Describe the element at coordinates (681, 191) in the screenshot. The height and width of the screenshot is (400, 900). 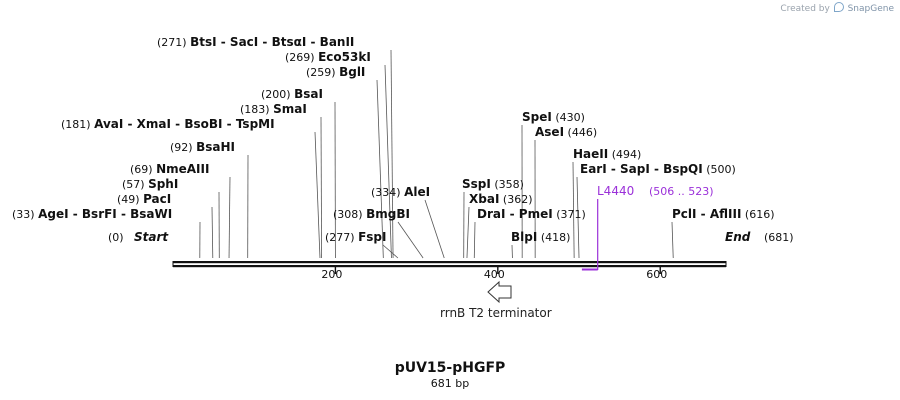
I see `primer-range: (506 .. 523)` at that location.